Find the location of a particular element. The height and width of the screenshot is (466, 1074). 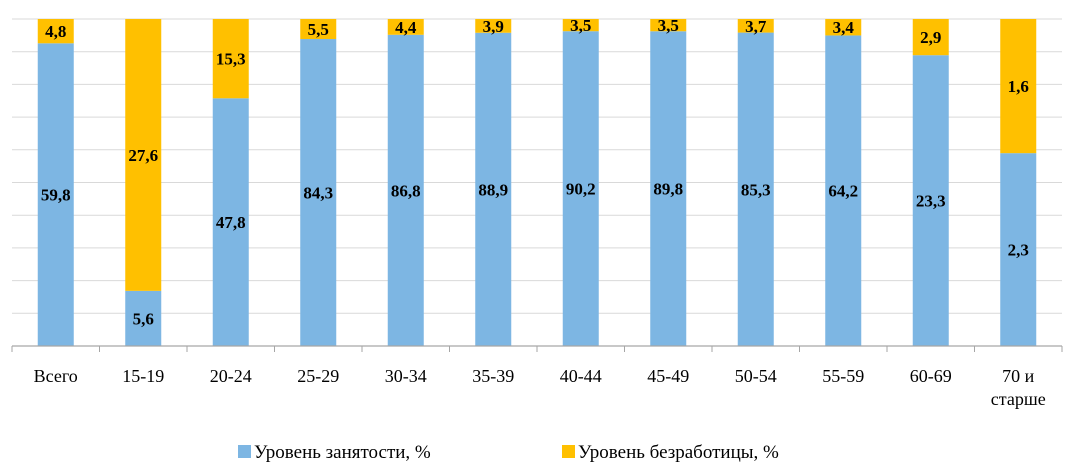

data-label-unemployment: 27,6 is located at coordinates (143, 155).